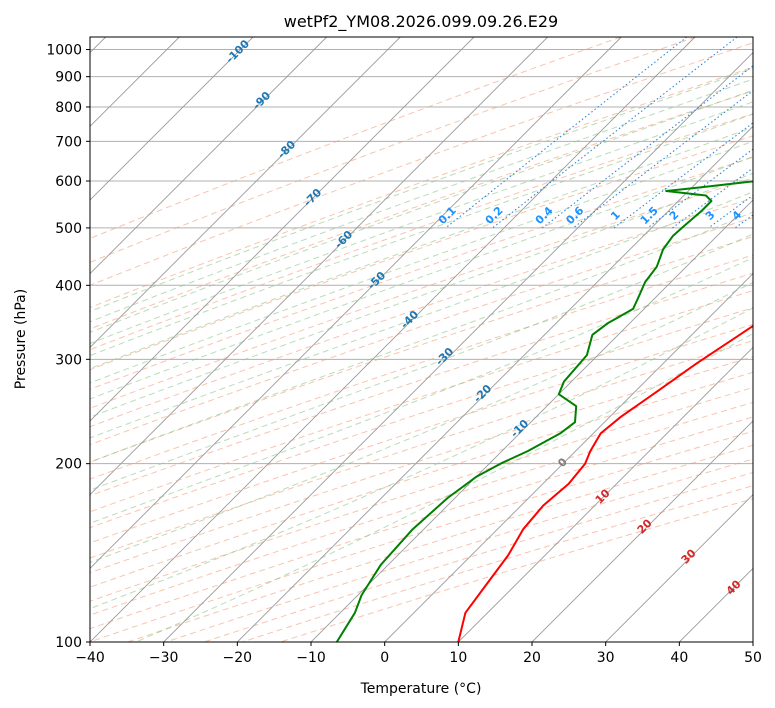  Describe the element at coordinates (68, 229) in the screenshot. I see `y-tick-label: 500` at that location.